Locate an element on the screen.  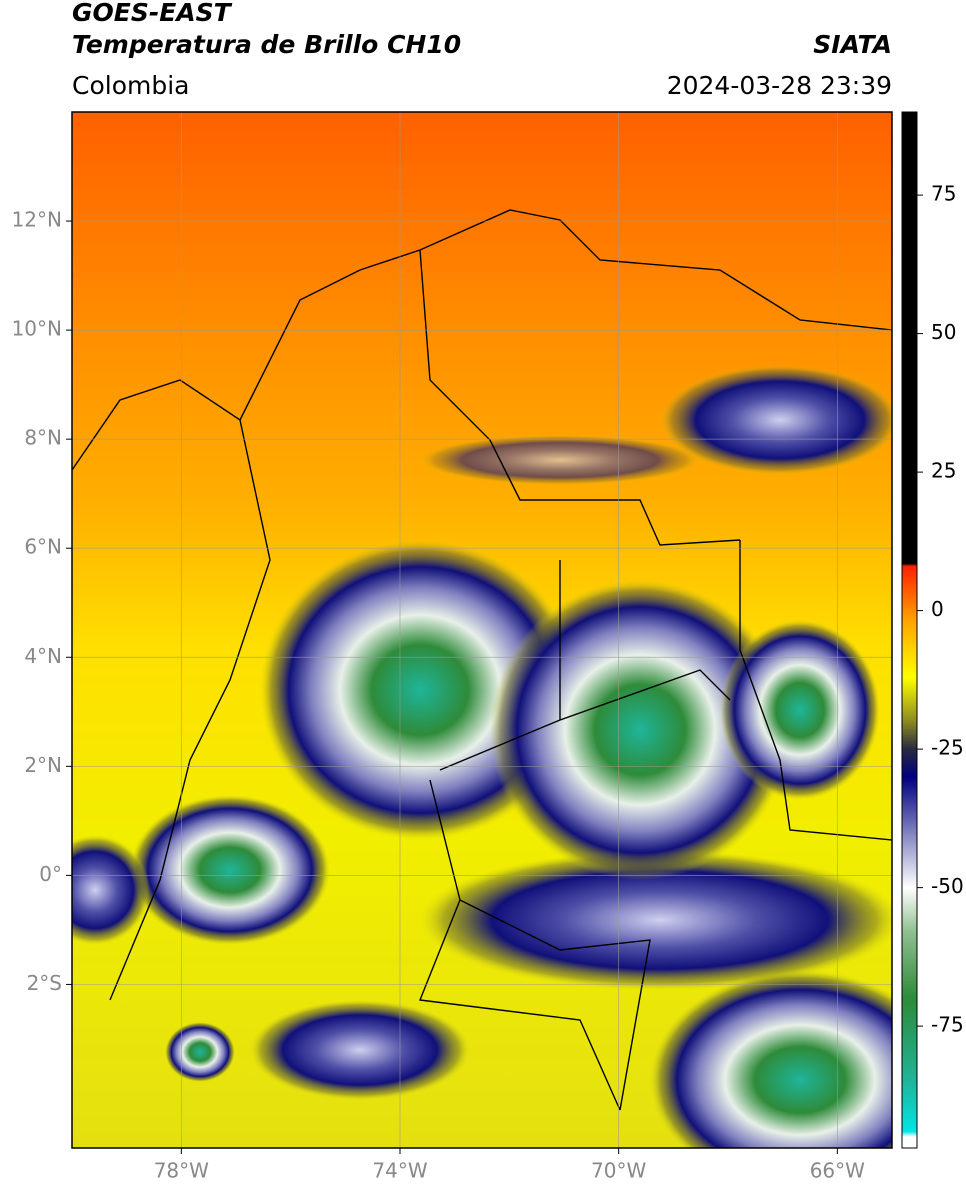
y-tick-label: 12°N is located at coordinates (37, 220).